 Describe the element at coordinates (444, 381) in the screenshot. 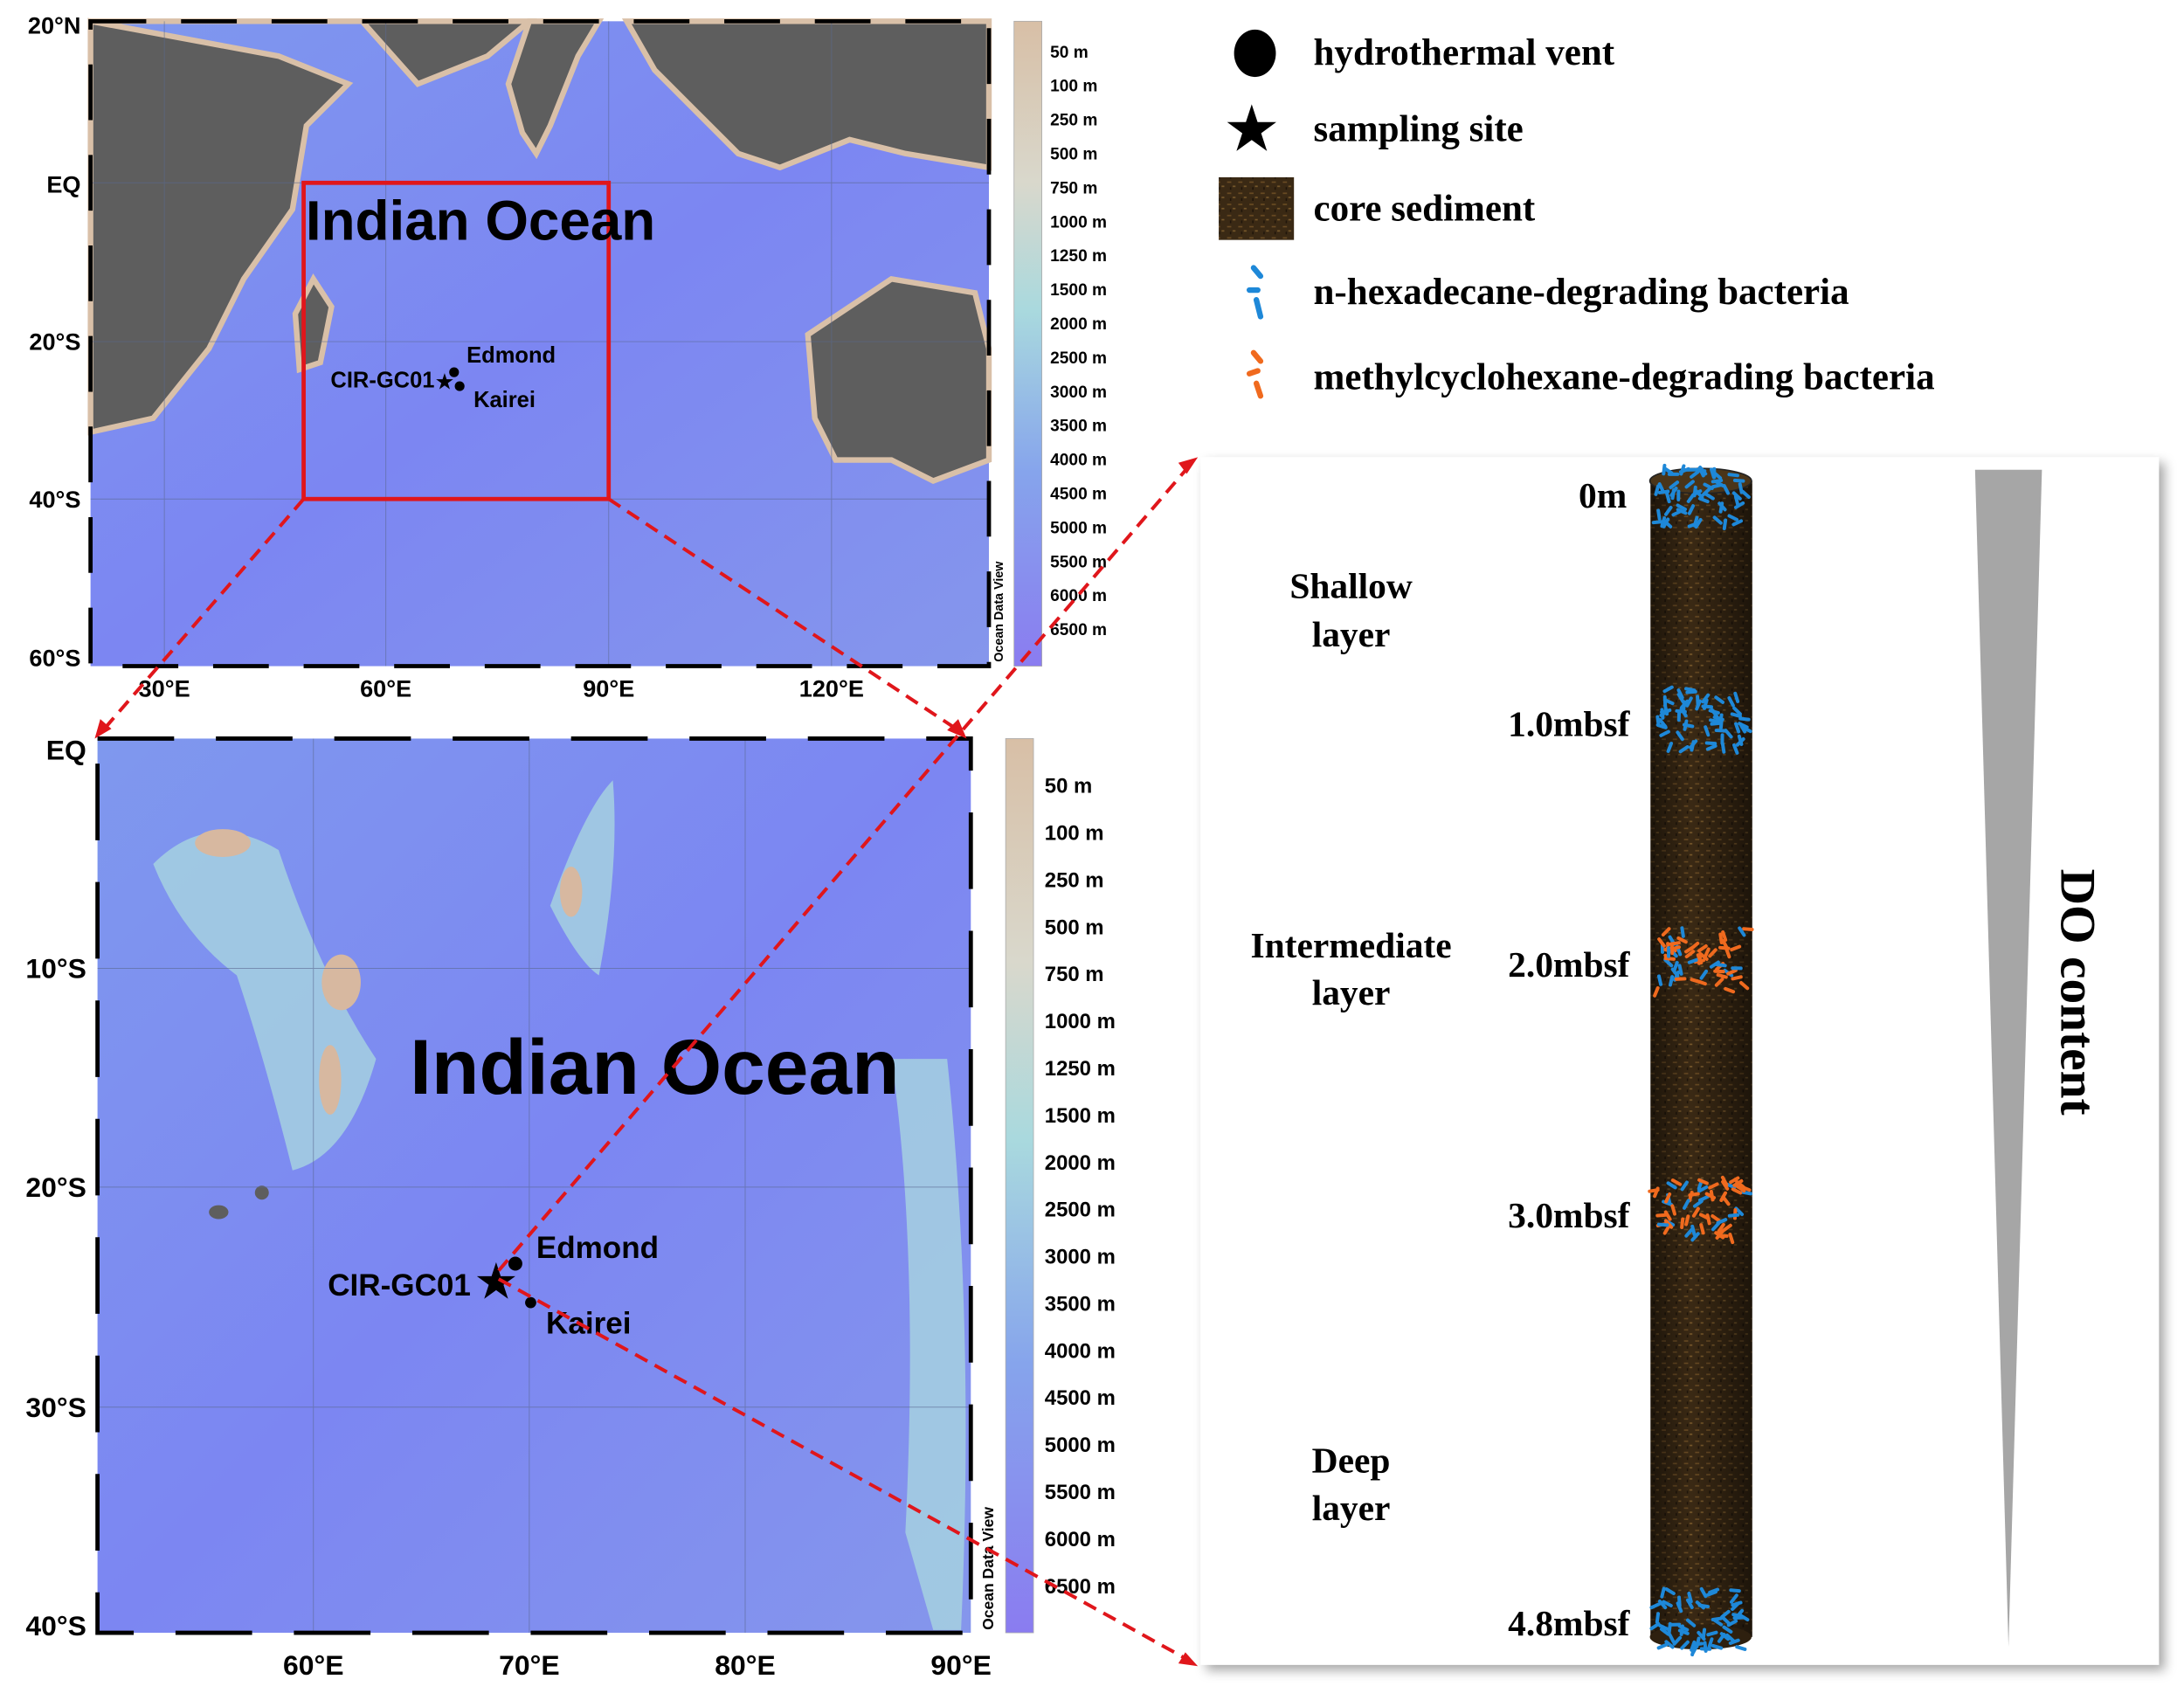

I see `star-icon: ★` at that location.